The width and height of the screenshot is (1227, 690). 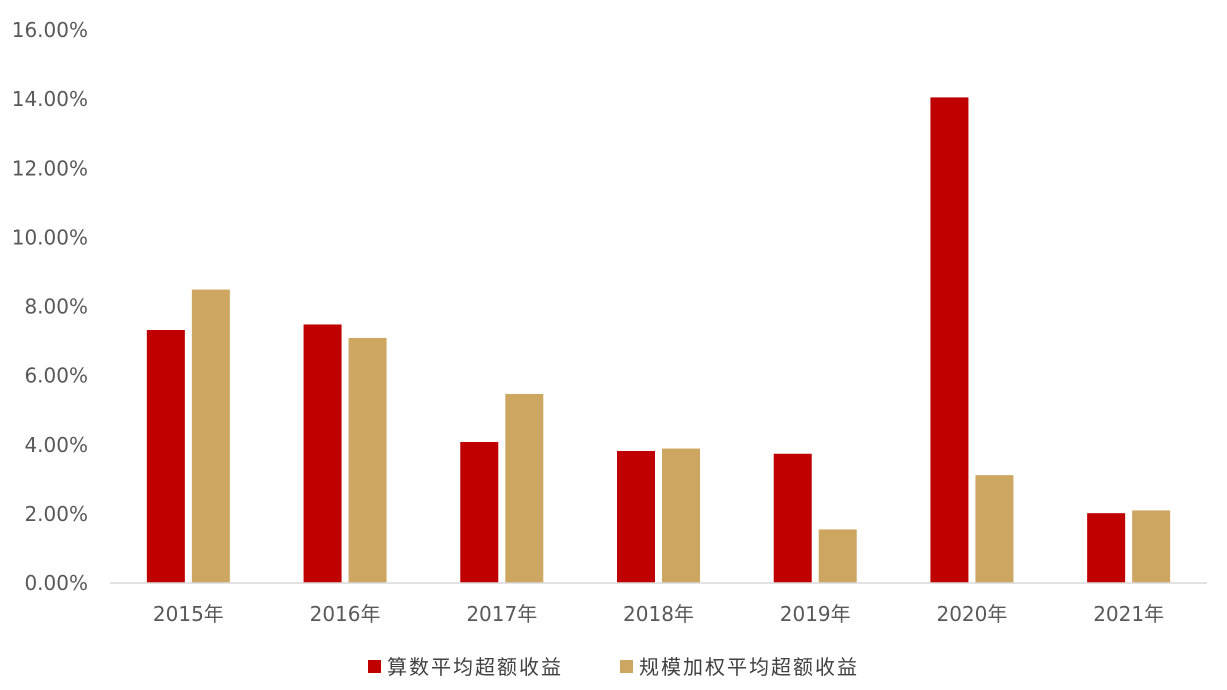 What do you see at coordinates (345, 614) in the screenshot?
I see `x-tick-label: 2016年` at bounding box center [345, 614].